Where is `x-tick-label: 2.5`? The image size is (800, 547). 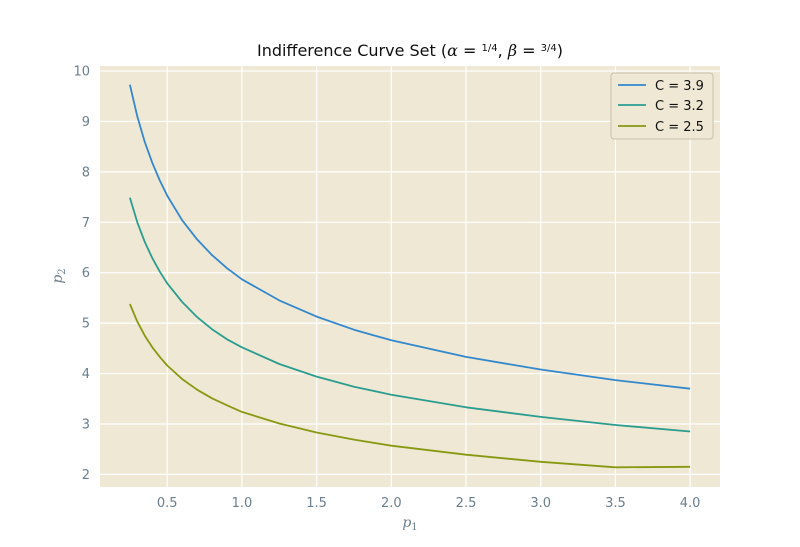 x-tick-label: 2.5 is located at coordinates (466, 503).